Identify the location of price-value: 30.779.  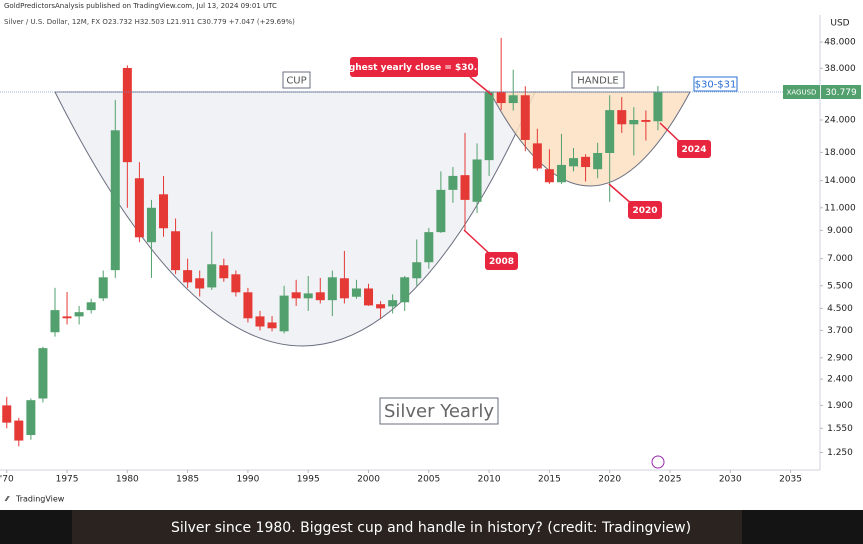
(841, 93).